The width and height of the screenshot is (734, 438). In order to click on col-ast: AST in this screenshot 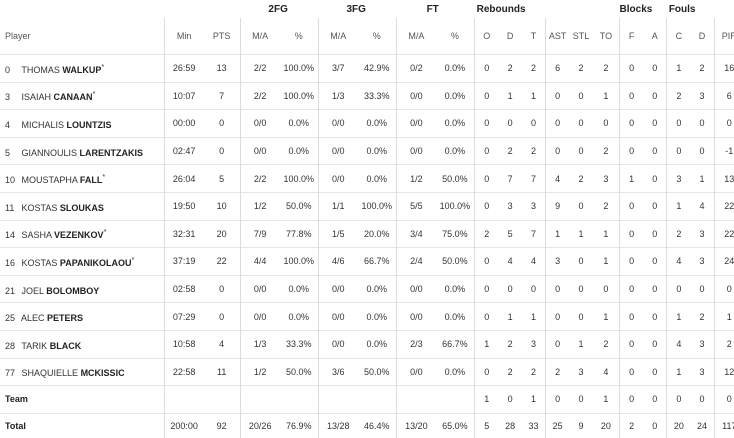, I will do `click(557, 36)`.